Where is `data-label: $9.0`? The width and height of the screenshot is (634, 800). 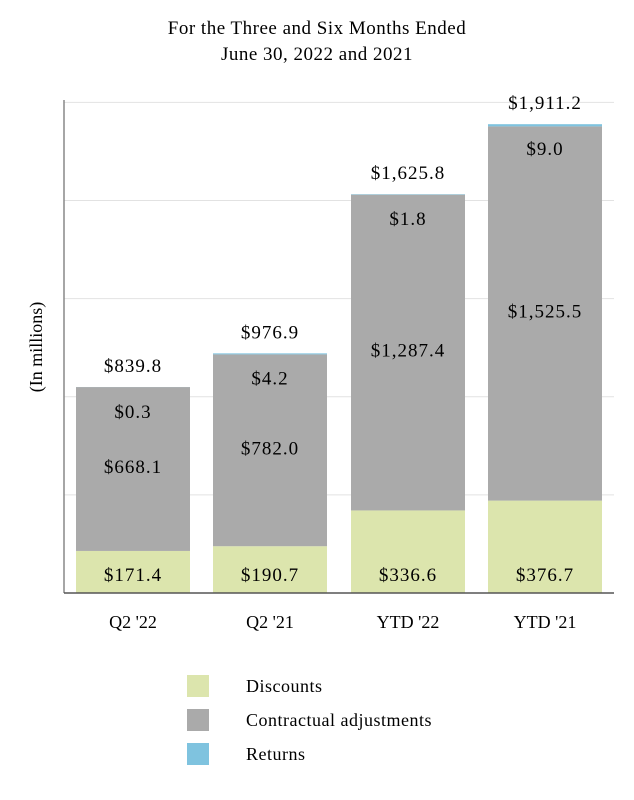 data-label: $9.0 is located at coordinates (544, 149).